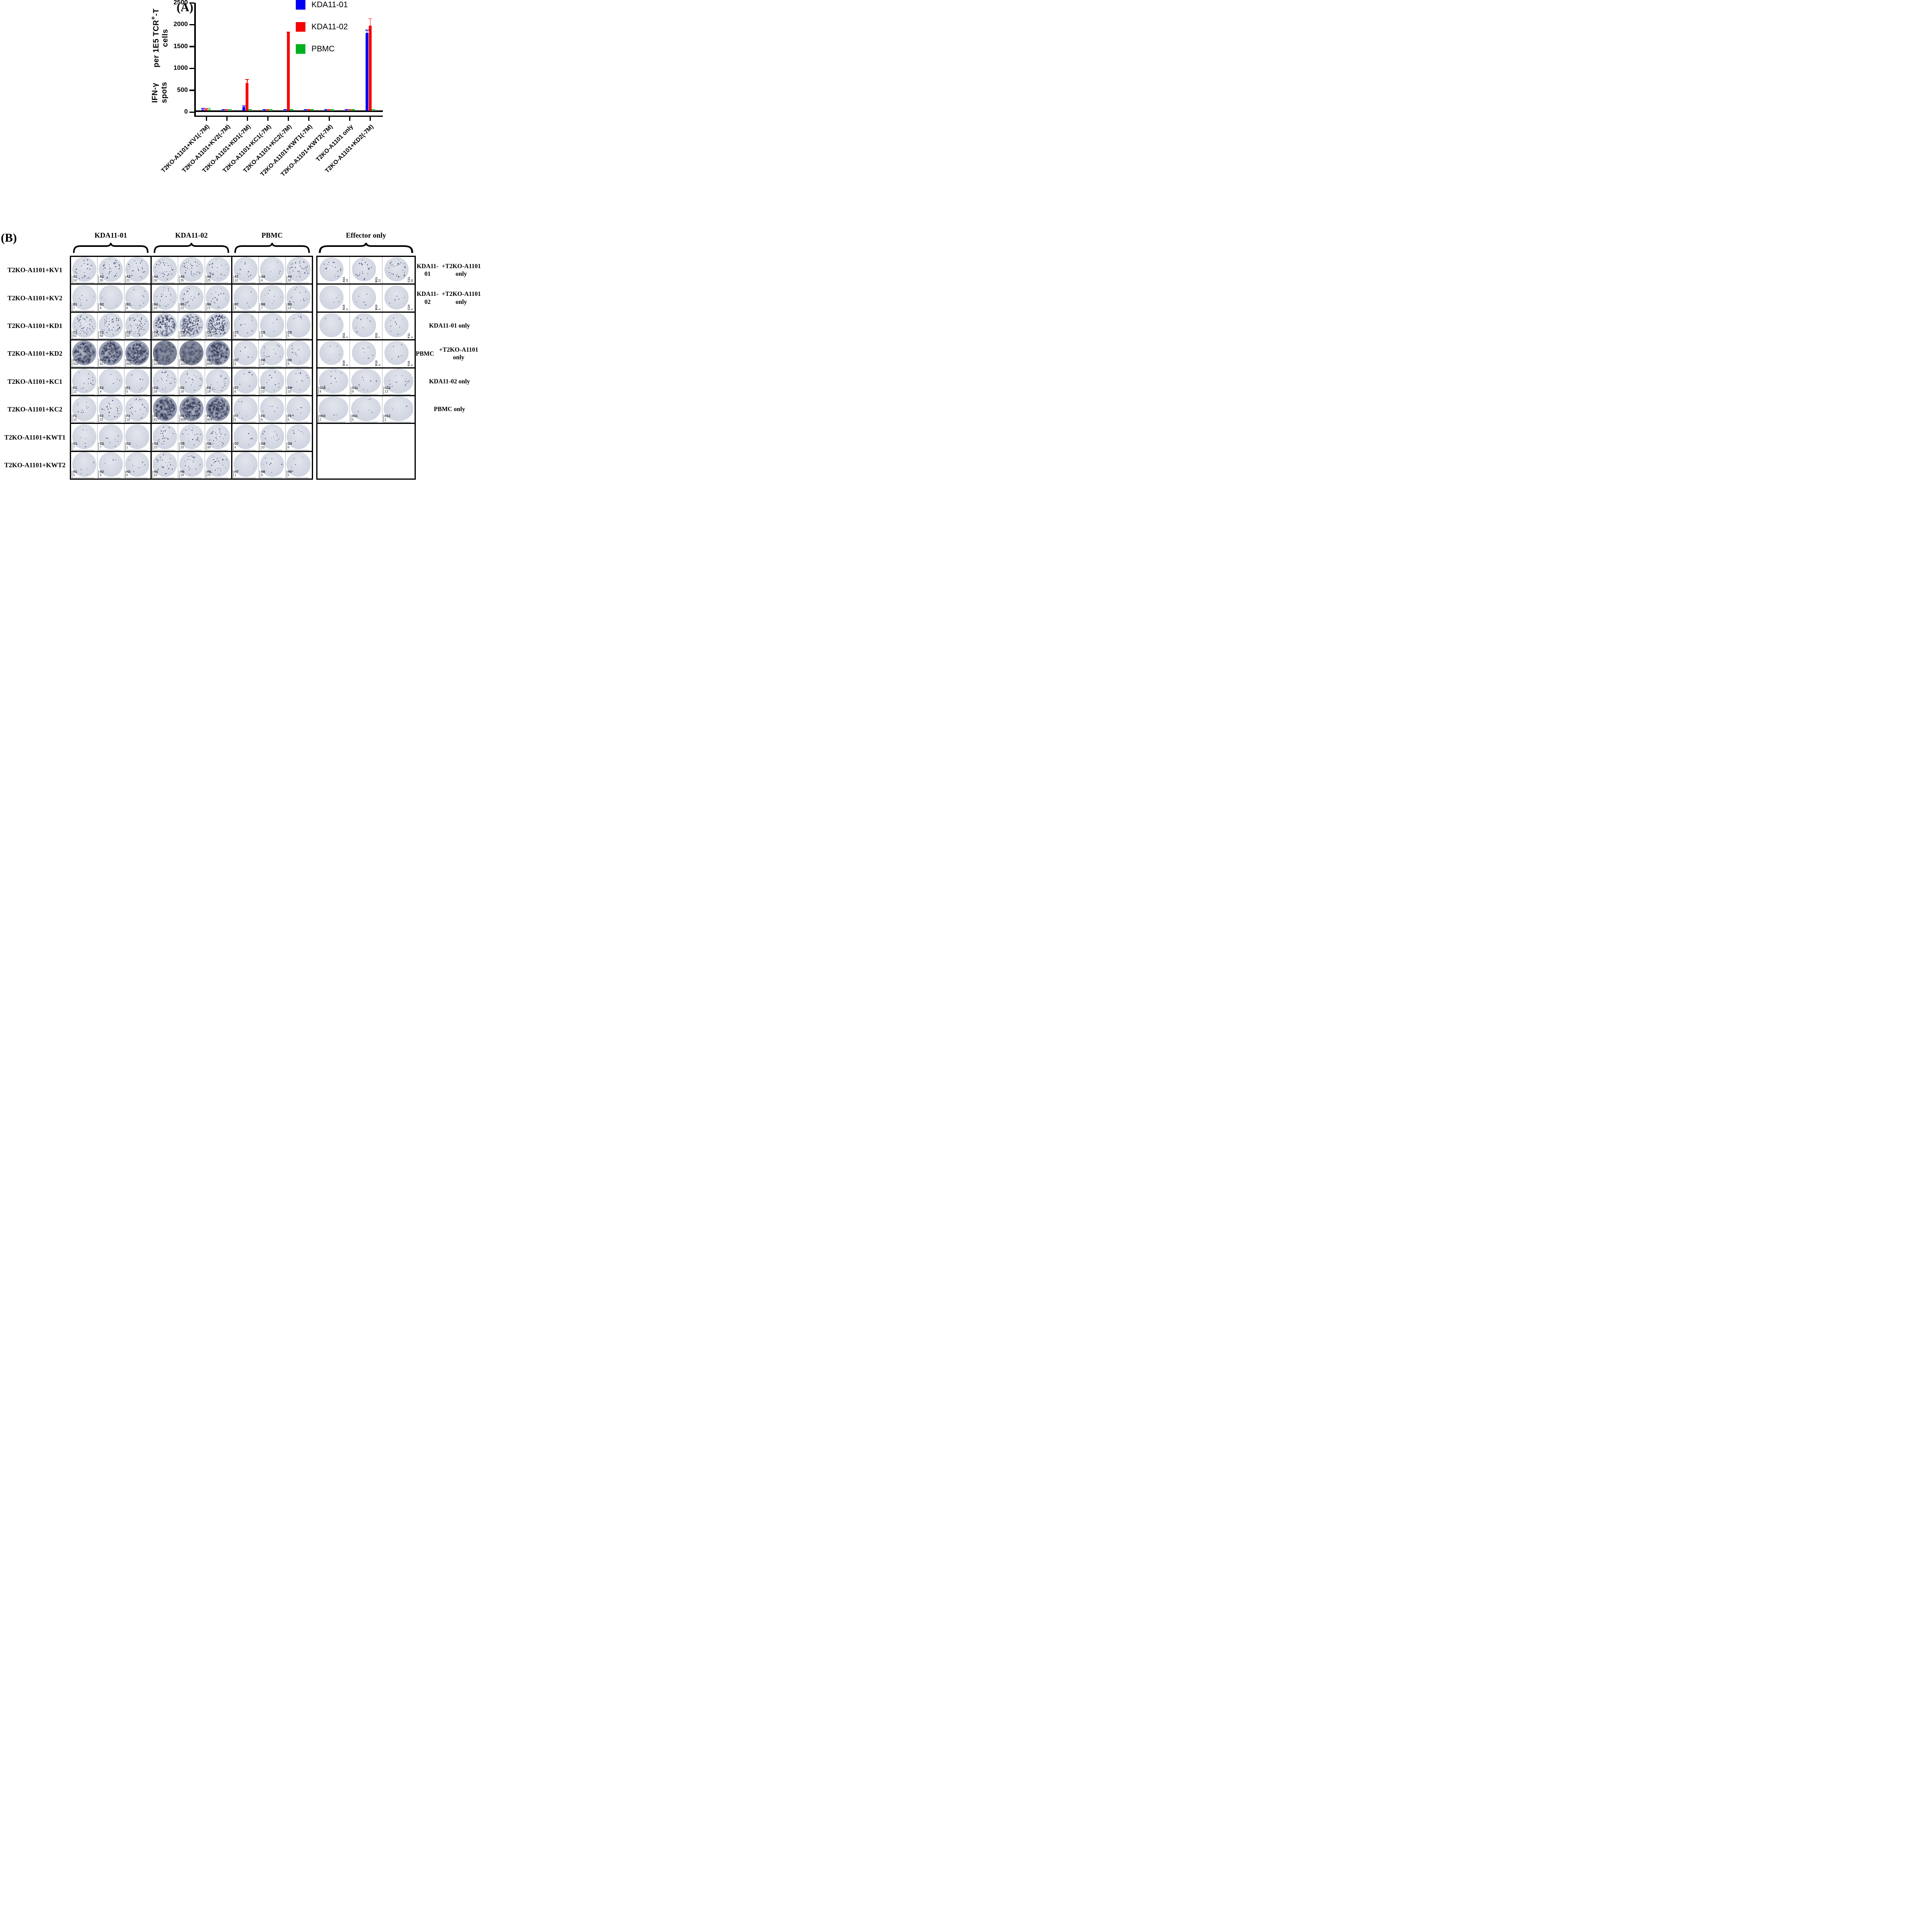 The image size is (1932, 1916). What do you see at coordinates (109, 391) in the screenshot?
I see `well-label: E2 4` at bounding box center [109, 391].